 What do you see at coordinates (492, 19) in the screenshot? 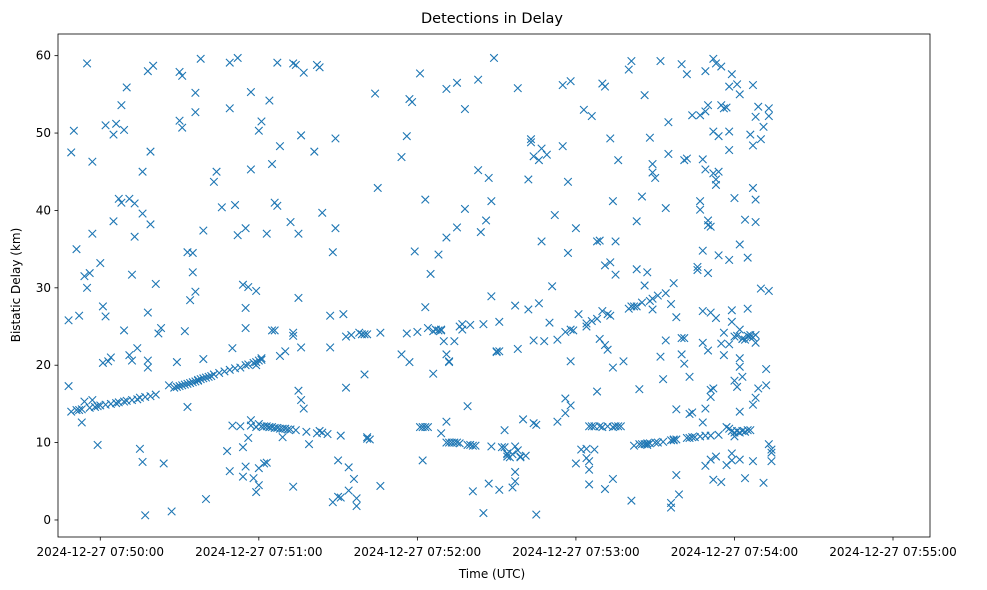
I see `chart-title: Detections in Delay` at bounding box center [492, 19].